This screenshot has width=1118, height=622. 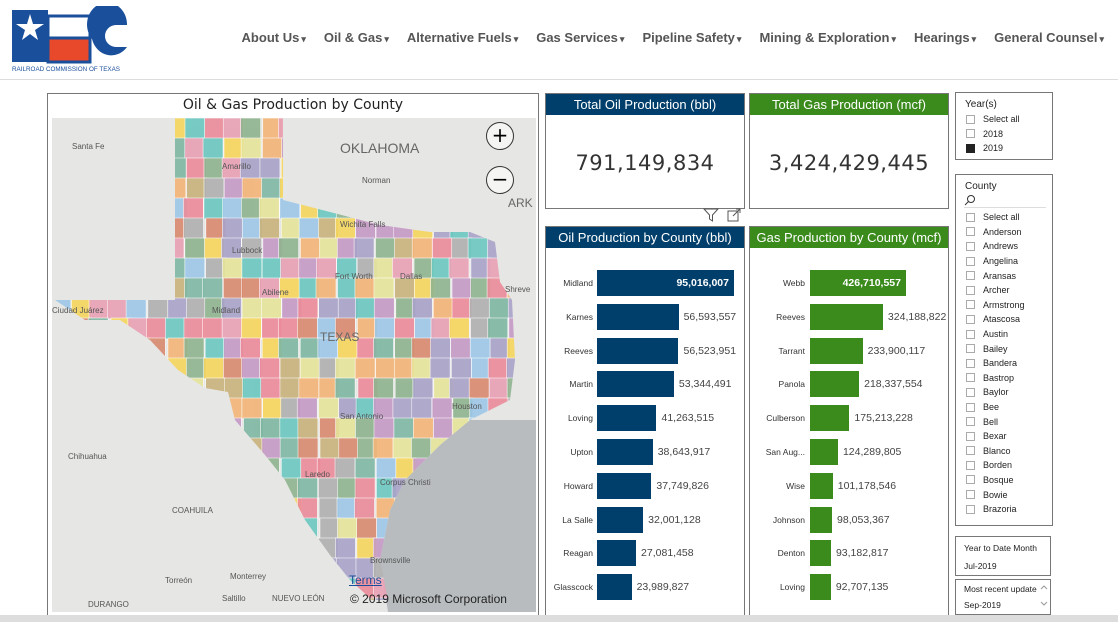 I want to click on bar-row: Webb 426,710,557, so click(x=849, y=283).